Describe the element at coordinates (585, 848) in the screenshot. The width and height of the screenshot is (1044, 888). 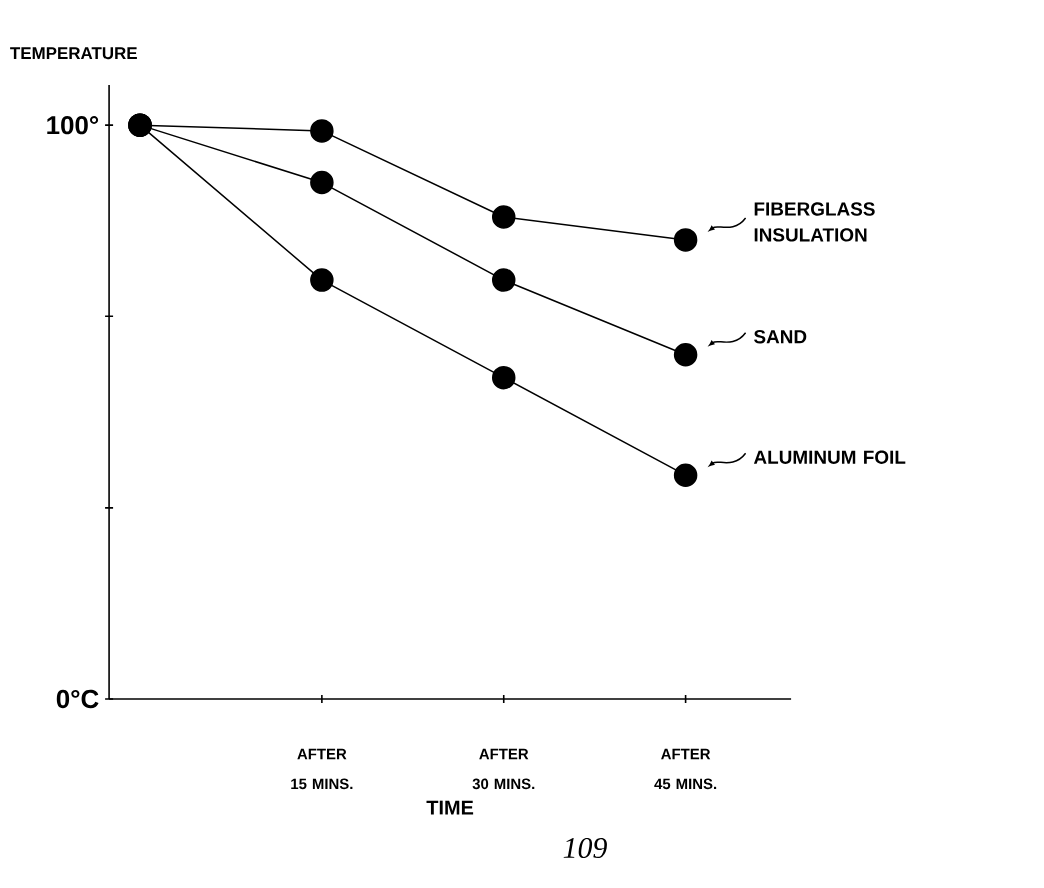
I see `text: 109` at that location.